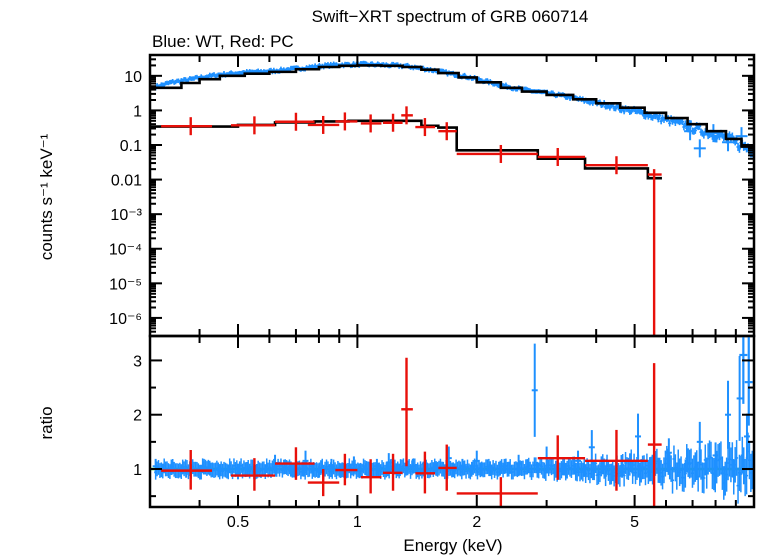 Image resolution: width=758 pixels, height=556 pixels. What do you see at coordinates (133, 77) in the screenshot?
I see `y-tick-label-spectrum: 10` at bounding box center [133, 77].